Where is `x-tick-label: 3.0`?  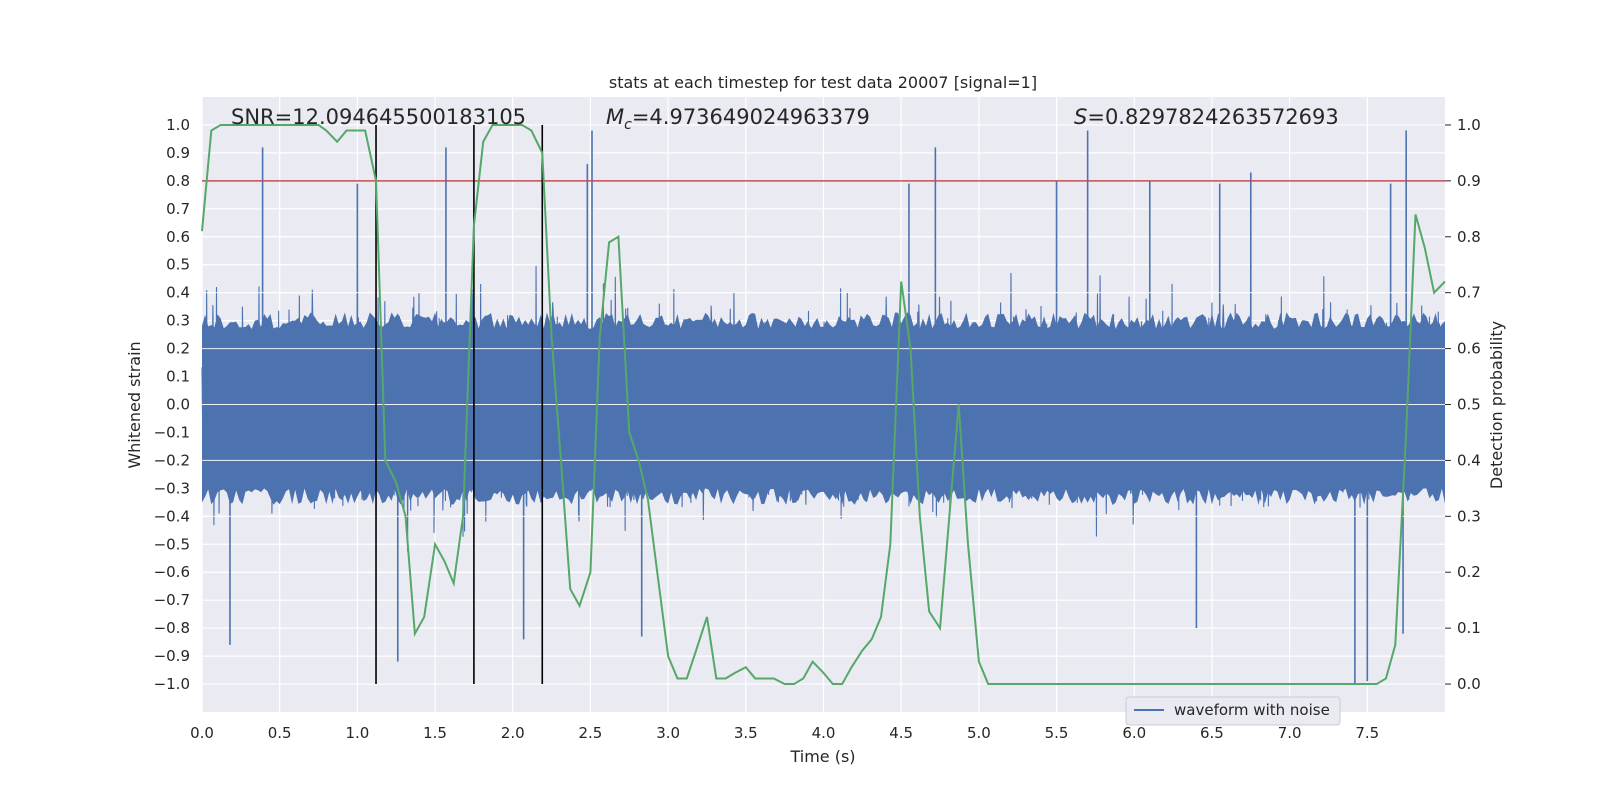
x-tick-label: 3.0 is located at coordinates (668, 733).